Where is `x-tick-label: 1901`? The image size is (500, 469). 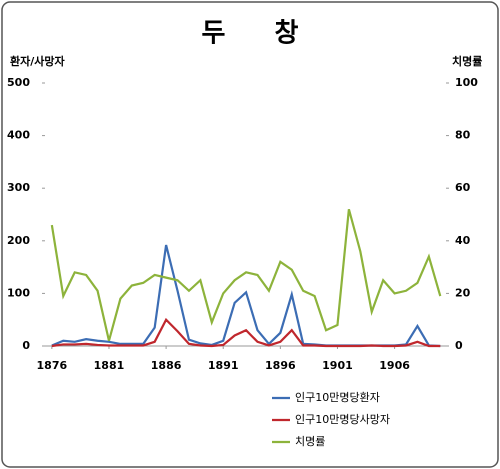 x-tick-label: 1901 is located at coordinates (337, 365).